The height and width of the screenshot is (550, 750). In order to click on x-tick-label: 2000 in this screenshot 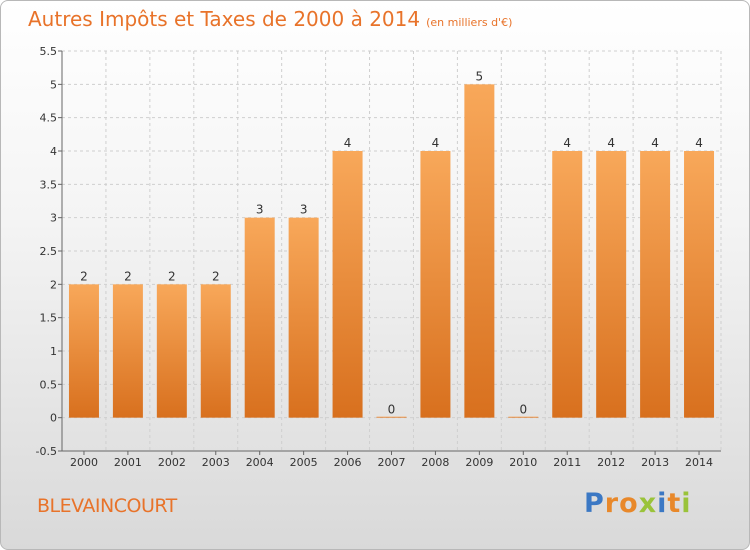, I will do `click(84, 462)`.